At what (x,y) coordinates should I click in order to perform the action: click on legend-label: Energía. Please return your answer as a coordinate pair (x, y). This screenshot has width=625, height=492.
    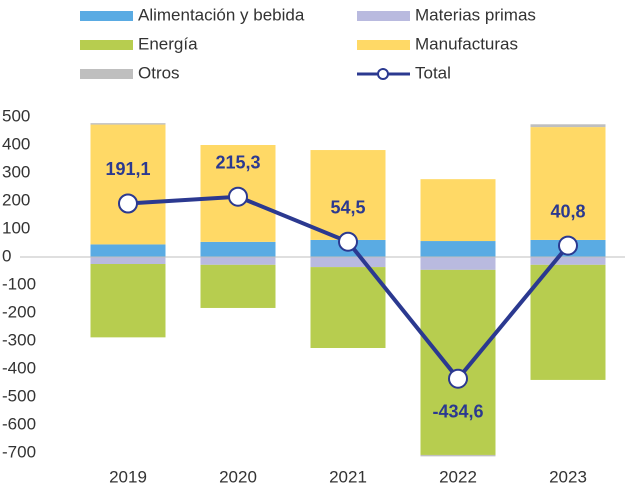
    Looking at the image, I should click on (168, 43).